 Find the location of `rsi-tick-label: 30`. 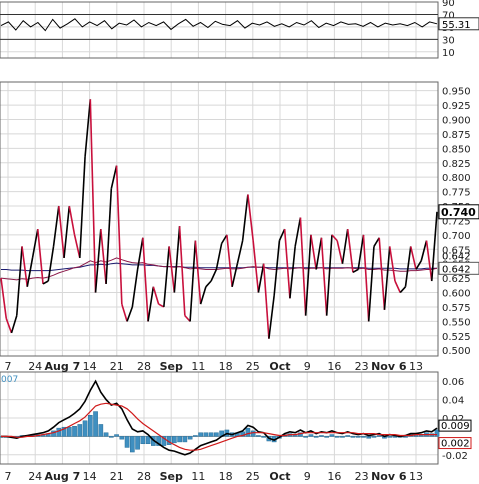

rsi-tick-label: 30 is located at coordinates (448, 40).